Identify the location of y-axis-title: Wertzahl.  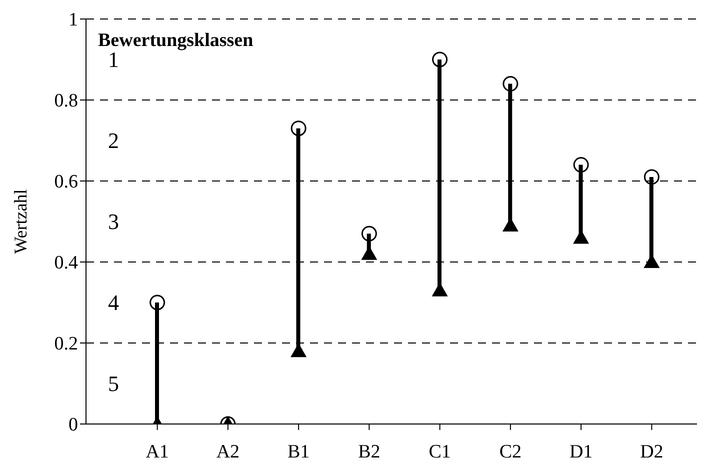
(20, 221).